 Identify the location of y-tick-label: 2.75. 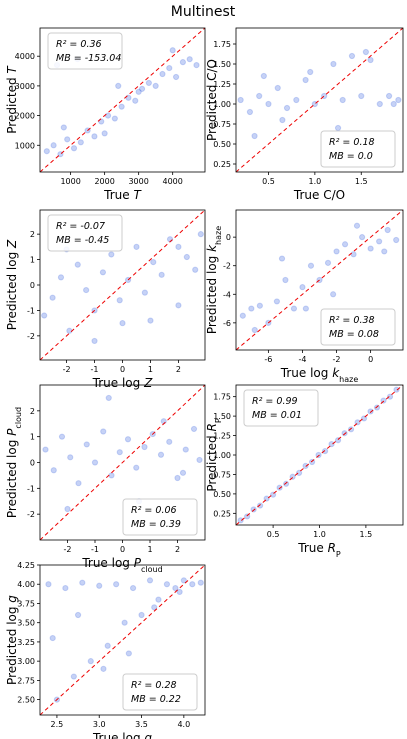
(26, 680).